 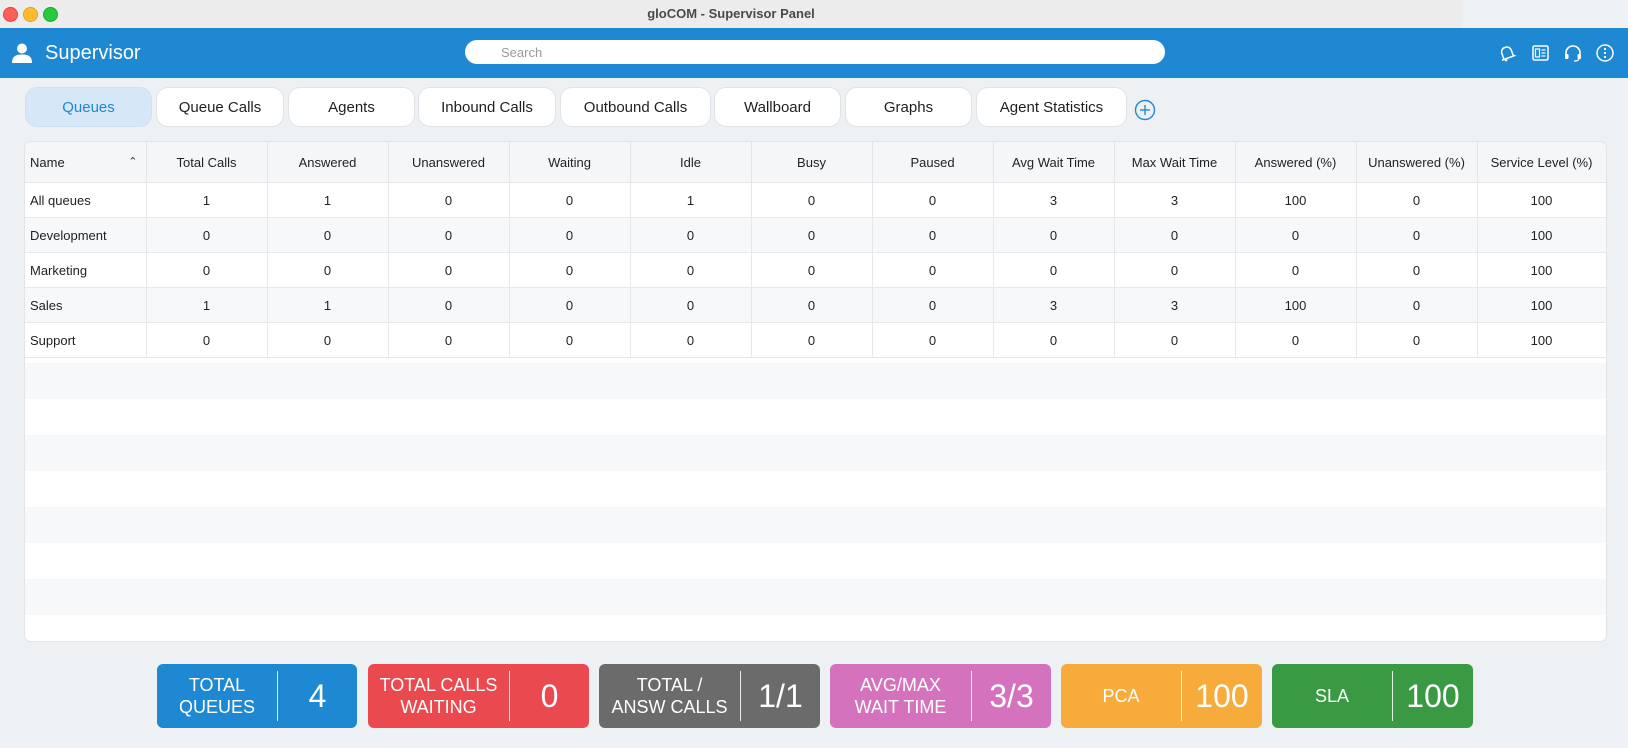 I want to click on stat-value: 0, so click(x=549, y=695).